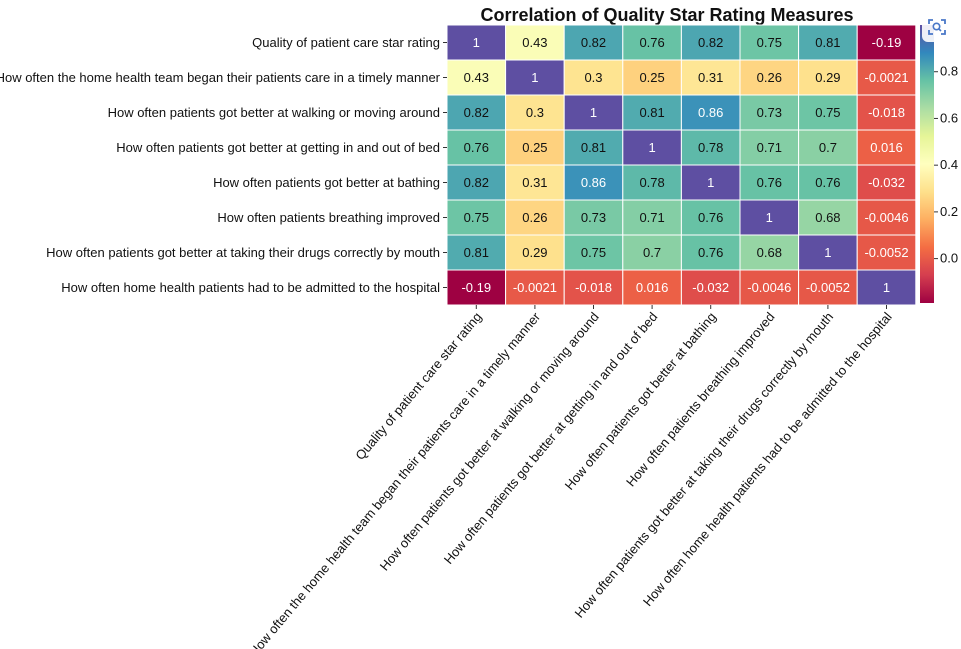  I want to click on cell-value-label: 0.7, so click(828, 147).